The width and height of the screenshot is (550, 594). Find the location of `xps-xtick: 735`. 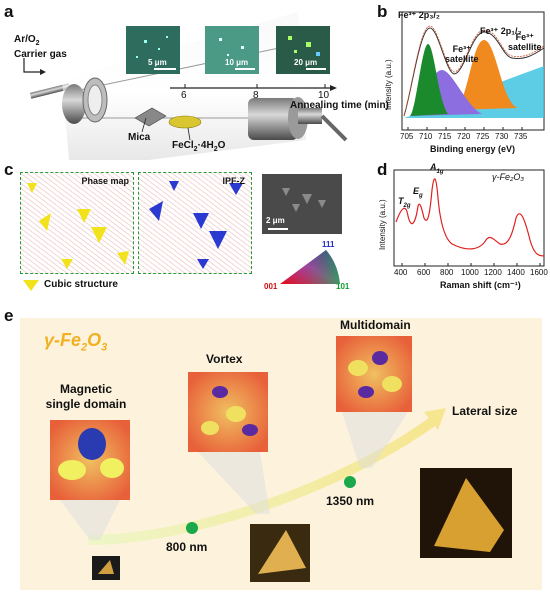

xps-xtick: 735 is located at coordinates (521, 136).